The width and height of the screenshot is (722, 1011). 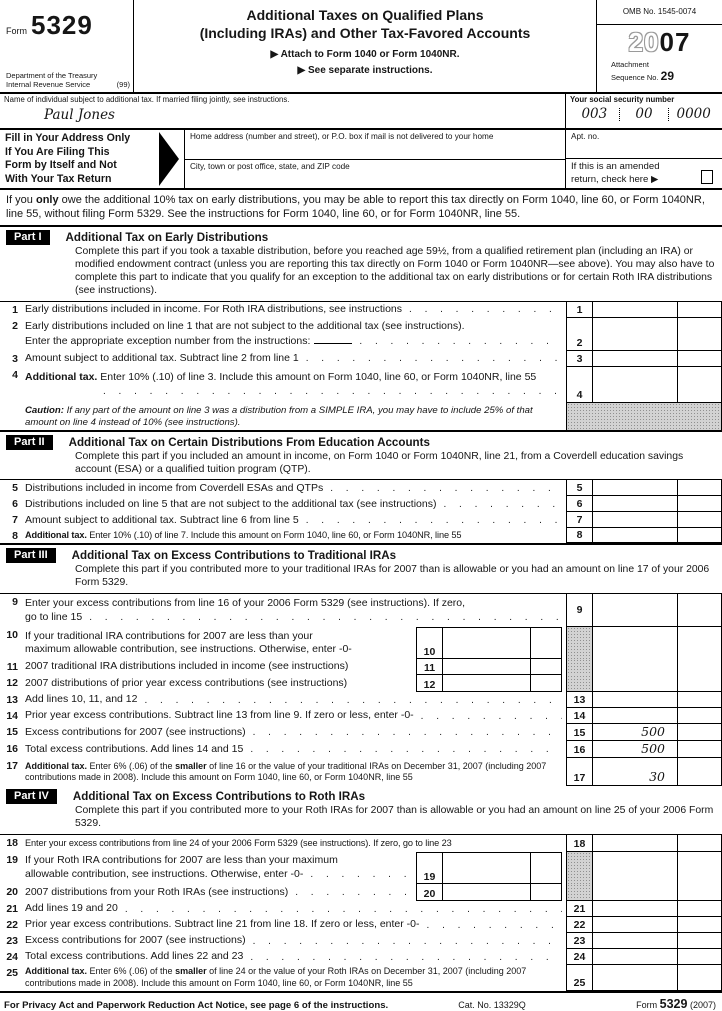 I want to click on amended-return-checkbox, so click(x=707, y=177).